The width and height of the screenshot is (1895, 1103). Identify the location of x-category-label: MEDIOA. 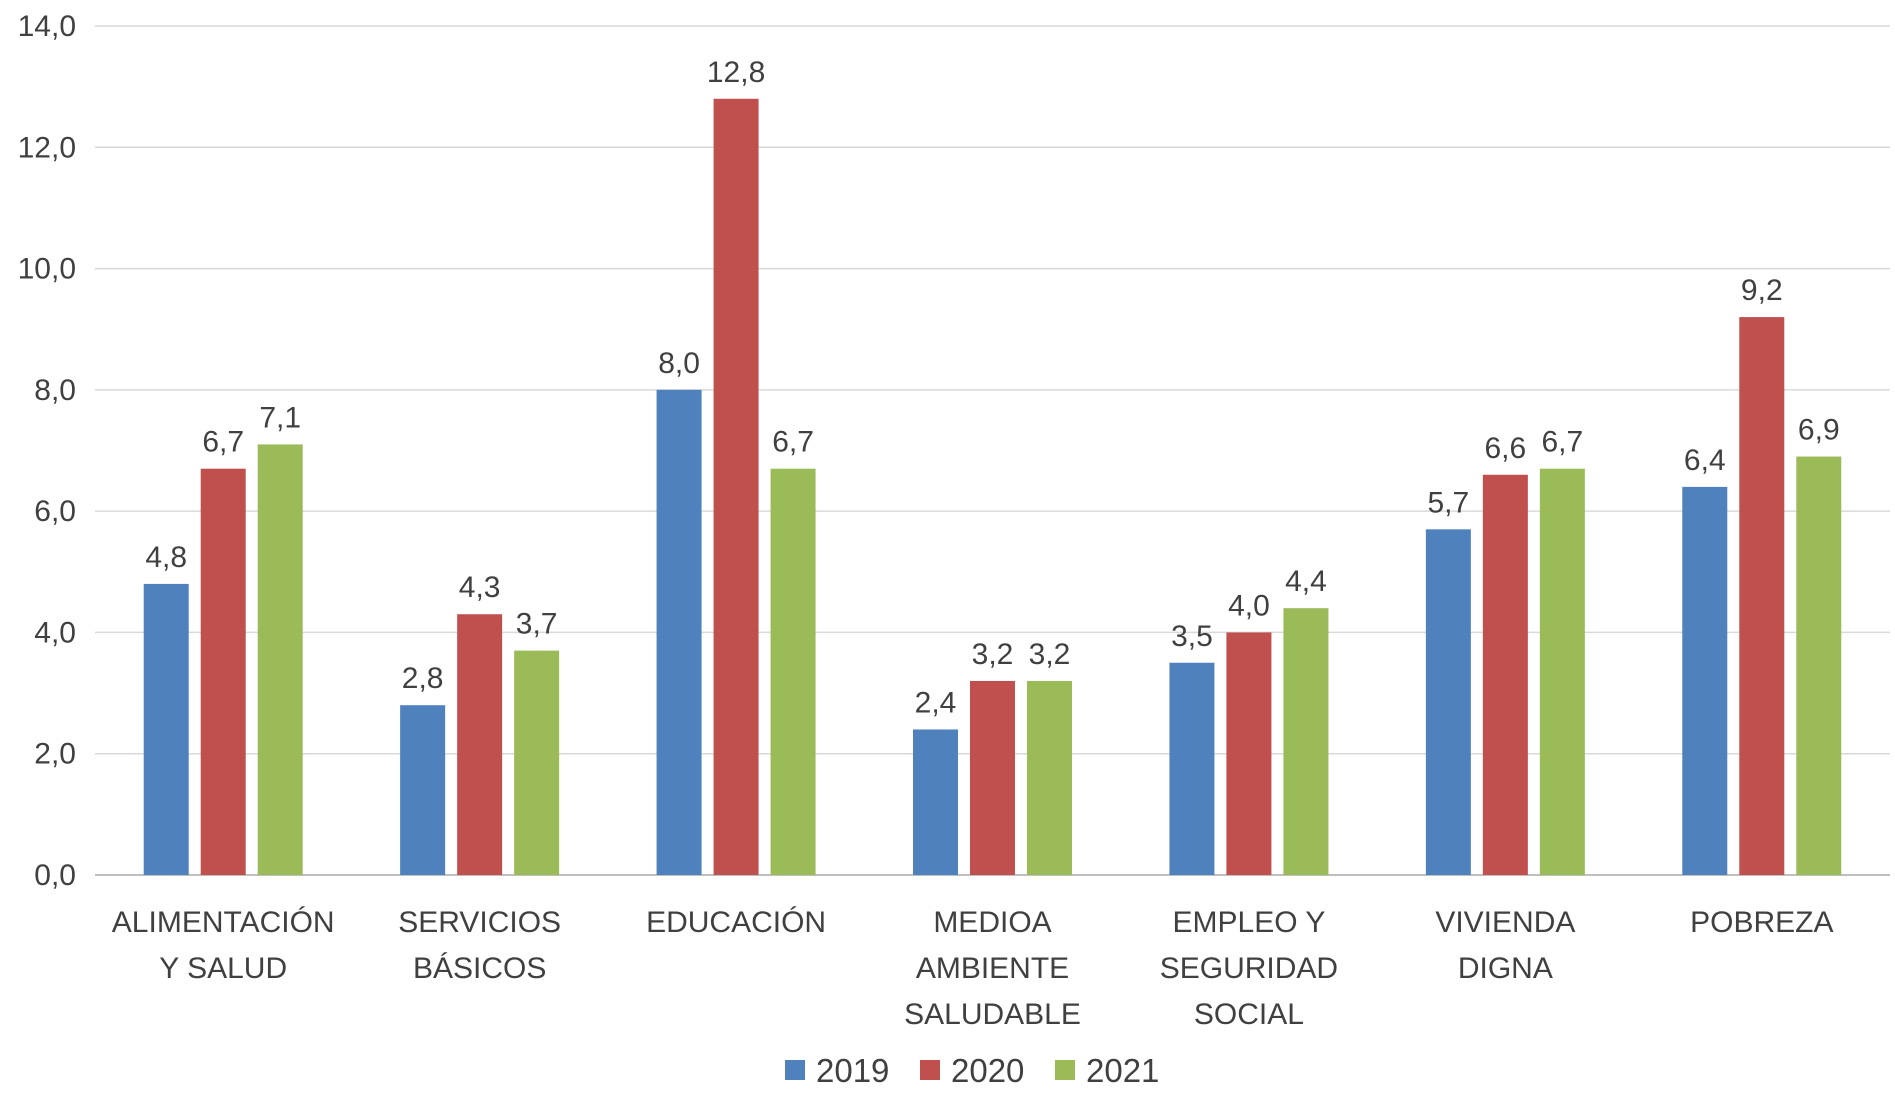
(992, 922).